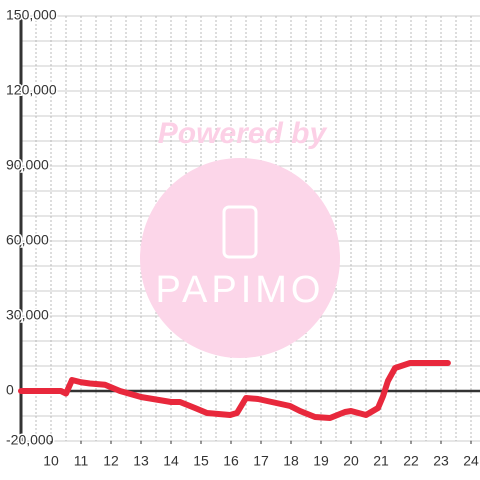 Image resolution: width=480 pixels, height=480 pixels. I want to click on x-tick-label: 17, so click(261, 461).